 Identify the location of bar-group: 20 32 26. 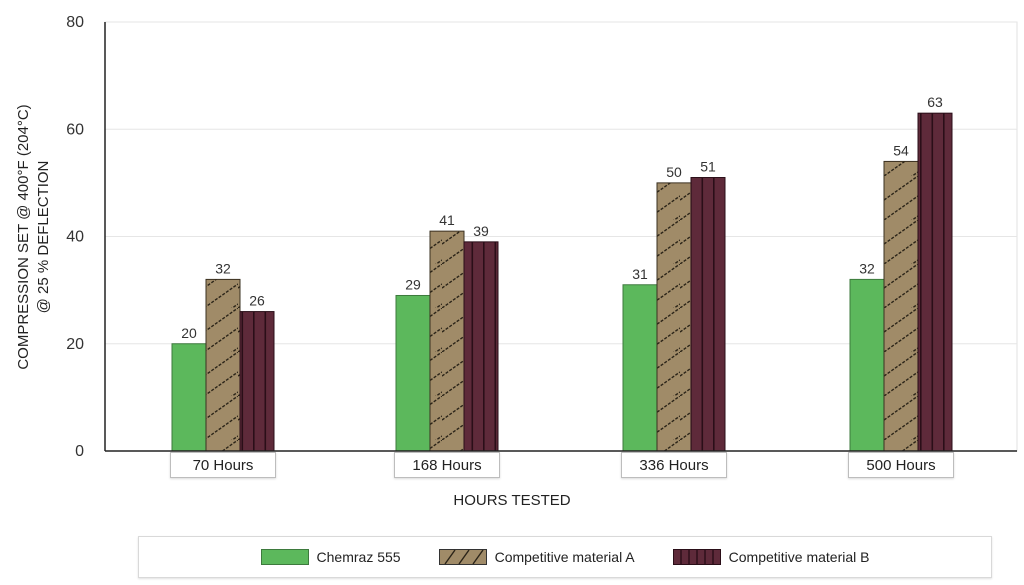
(223, 356).